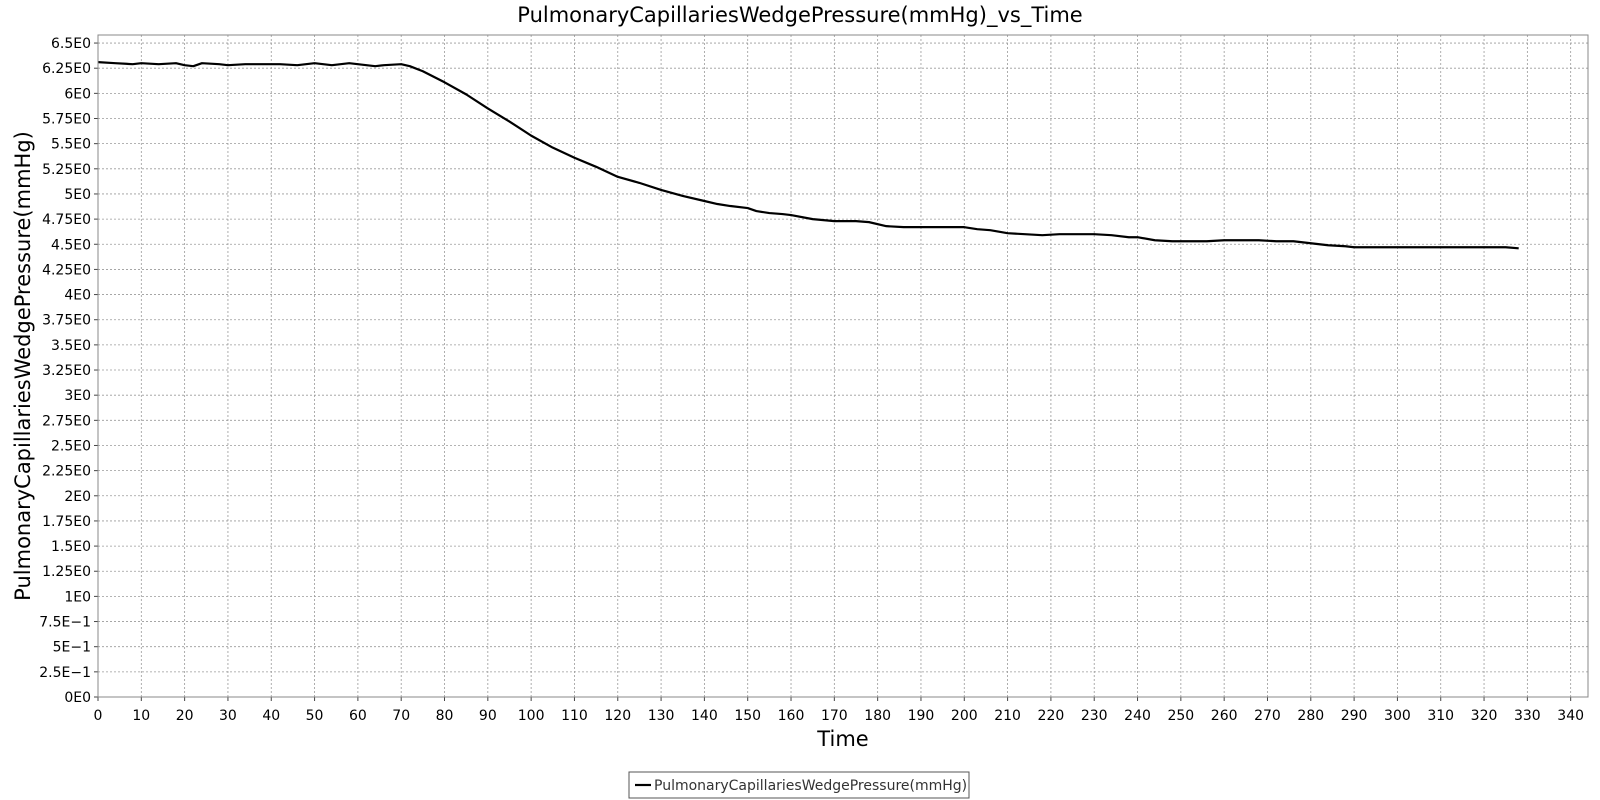  I want to click on x-tick-label: 20, so click(185, 716).